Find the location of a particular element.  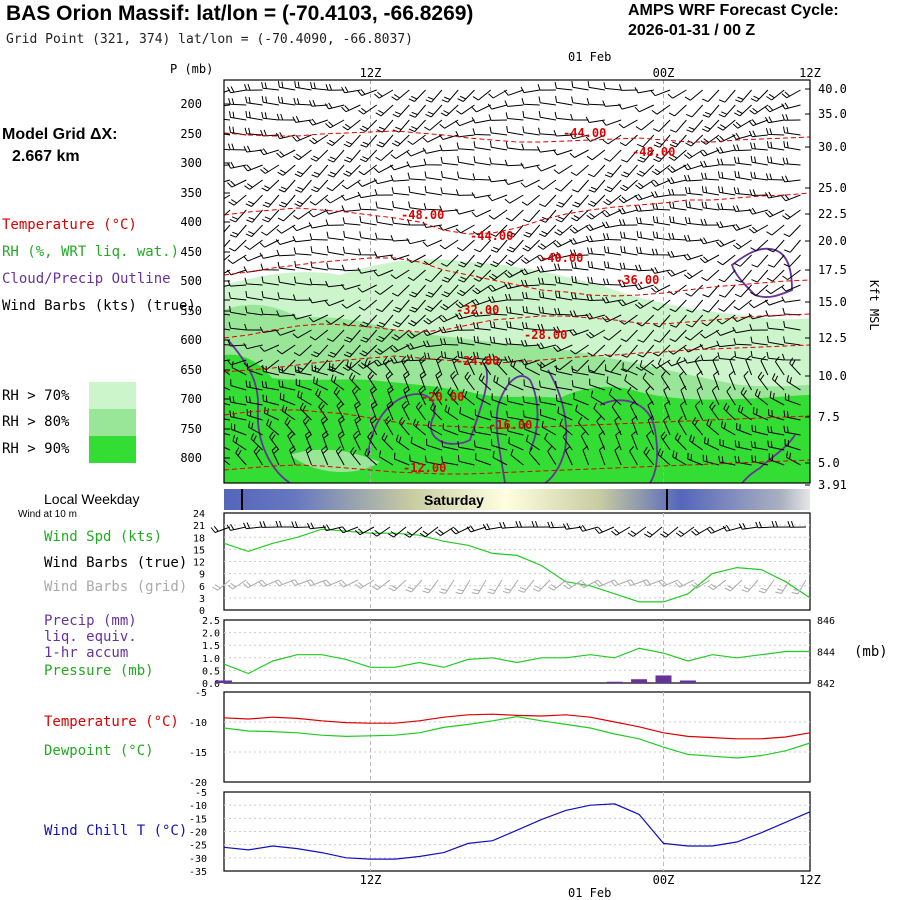

pressure-tick-label: 450 is located at coordinates (191, 252).